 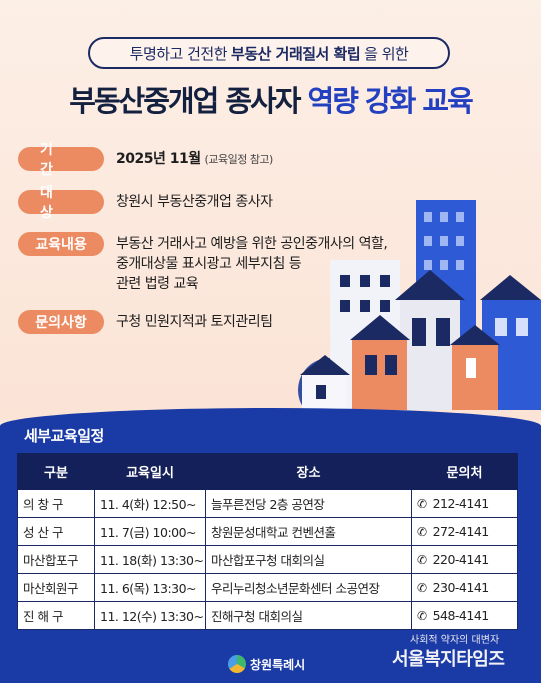 I want to click on watermark-tagline: 사회적 약자의 대변자, so click(x=455, y=640).